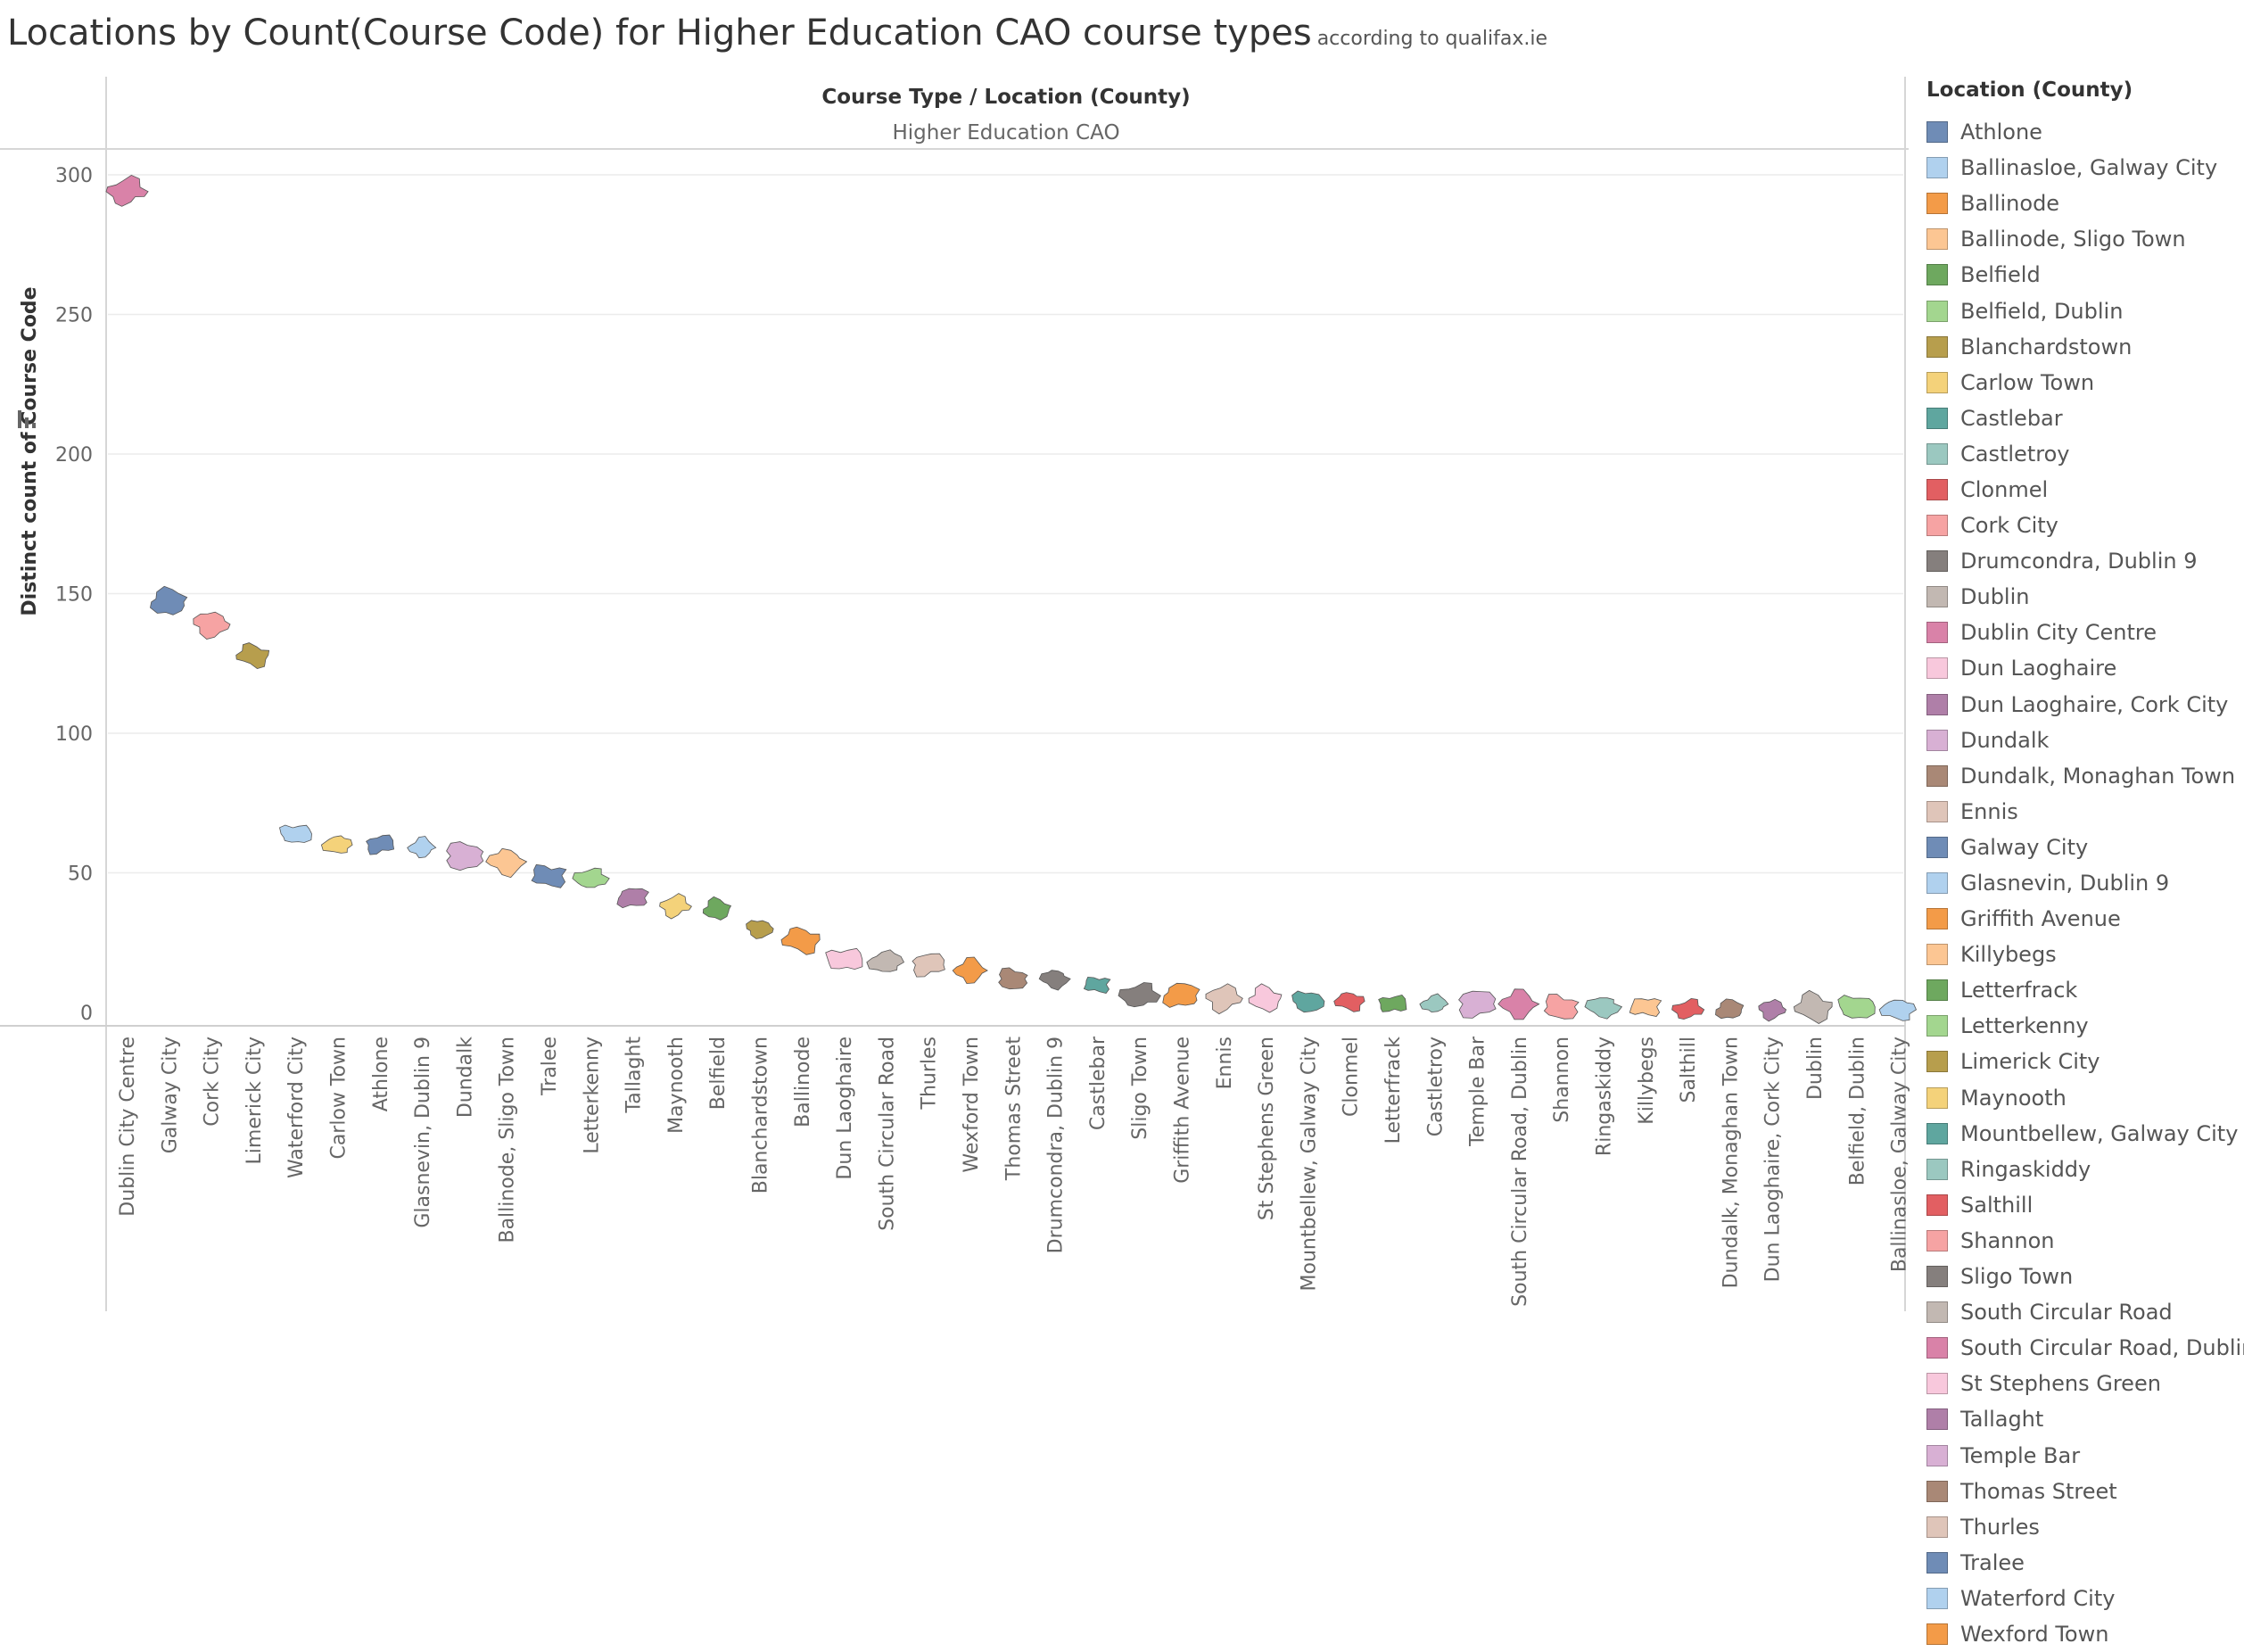 This screenshot has width=2244, height=1652. I want to click on legend-item: Letterkenny, so click(2085, 1026).